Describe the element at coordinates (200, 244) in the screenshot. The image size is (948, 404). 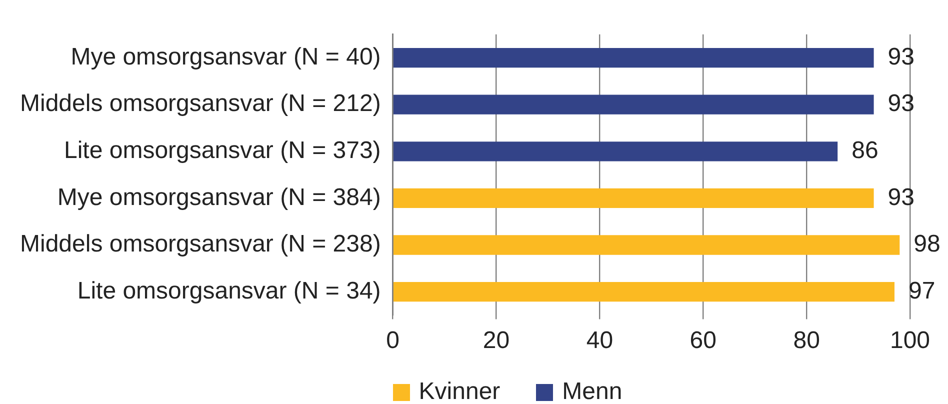
I see `y-tick-label: Middels omsorgsansvar (N = 238)` at that location.